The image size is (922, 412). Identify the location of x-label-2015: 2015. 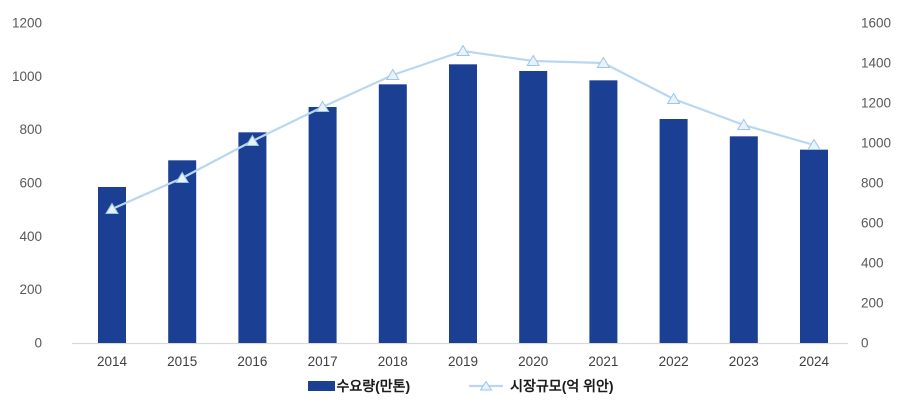
(182, 361).